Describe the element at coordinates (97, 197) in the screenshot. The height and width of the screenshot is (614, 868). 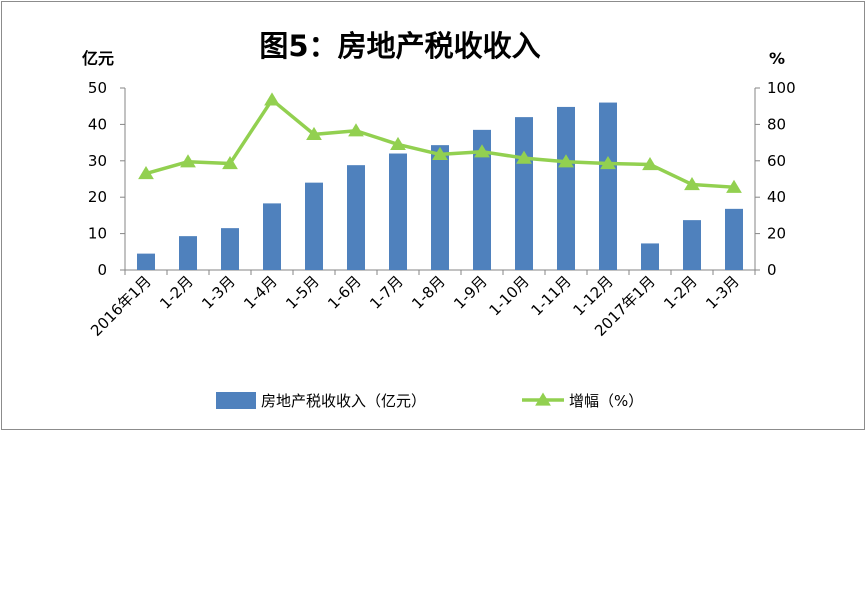
I see `left-tick-label: 20` at that location.